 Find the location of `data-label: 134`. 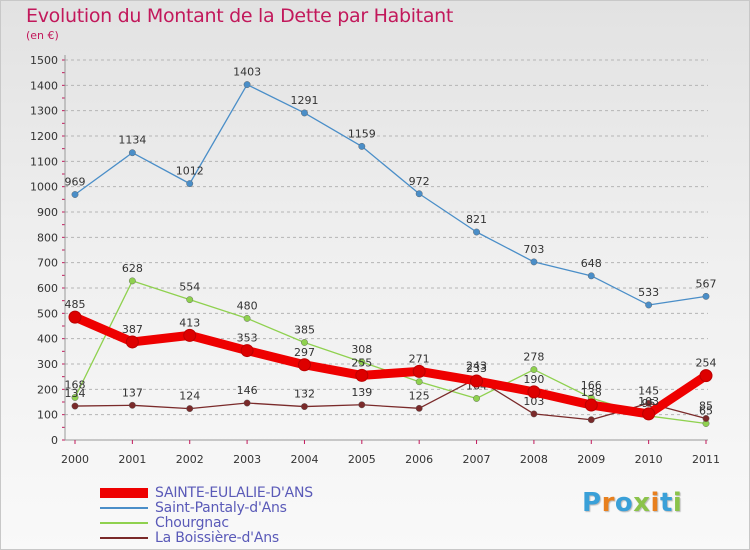

data-label: 134 is located at coordinates (75, 393).